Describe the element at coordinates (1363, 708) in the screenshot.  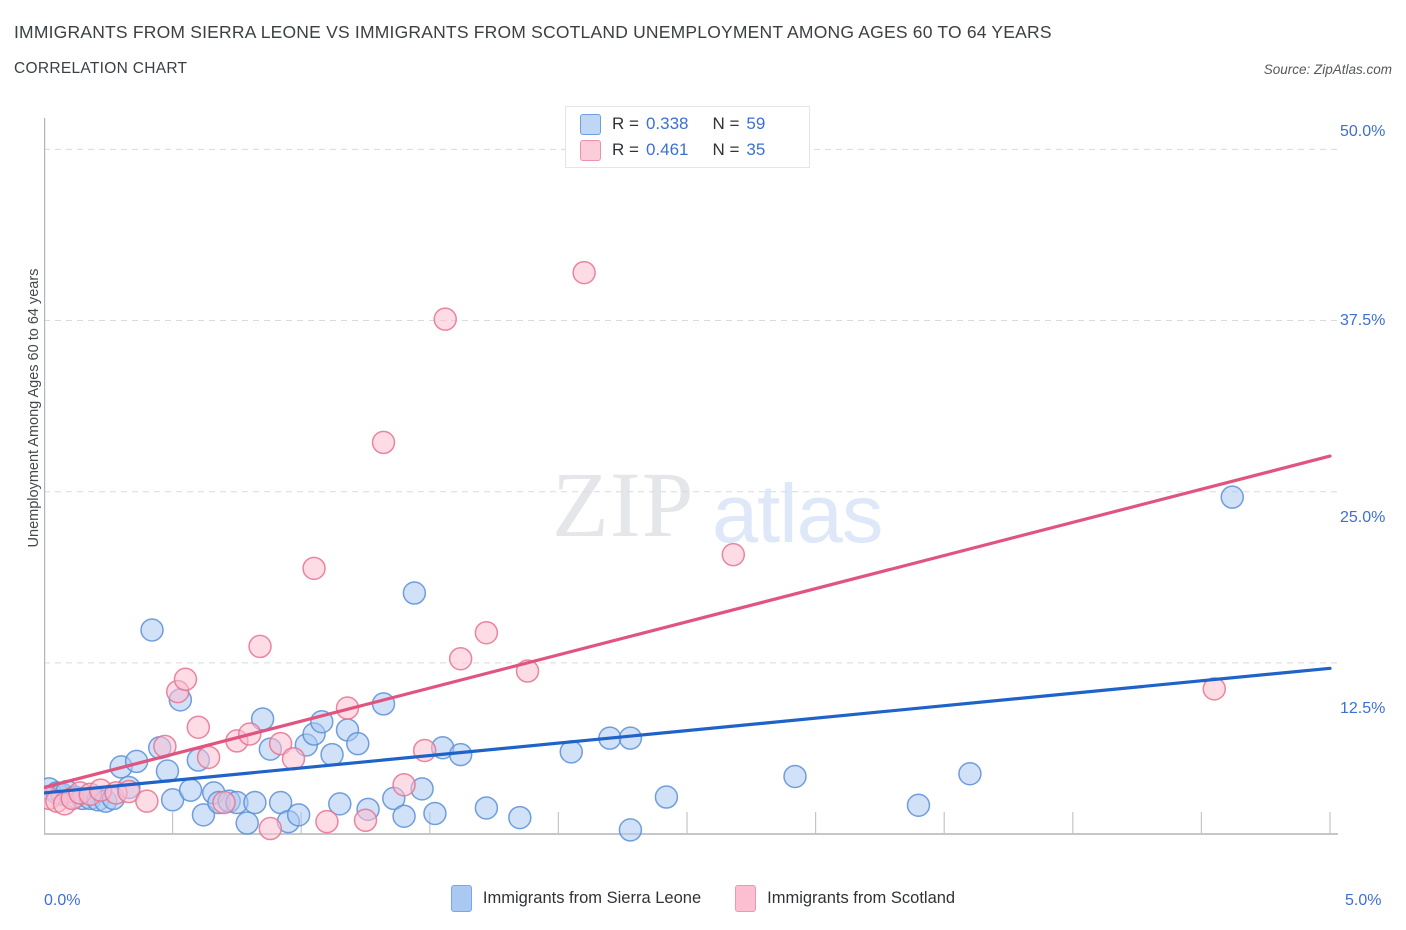
I see `y-tick-12: 12.5%` at that location.